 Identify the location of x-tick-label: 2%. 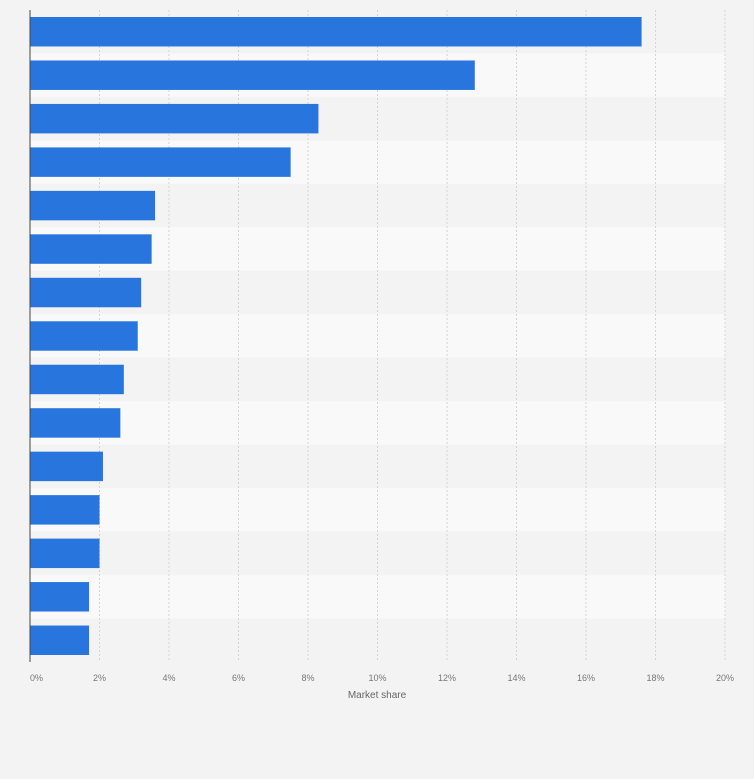
(99, 678).